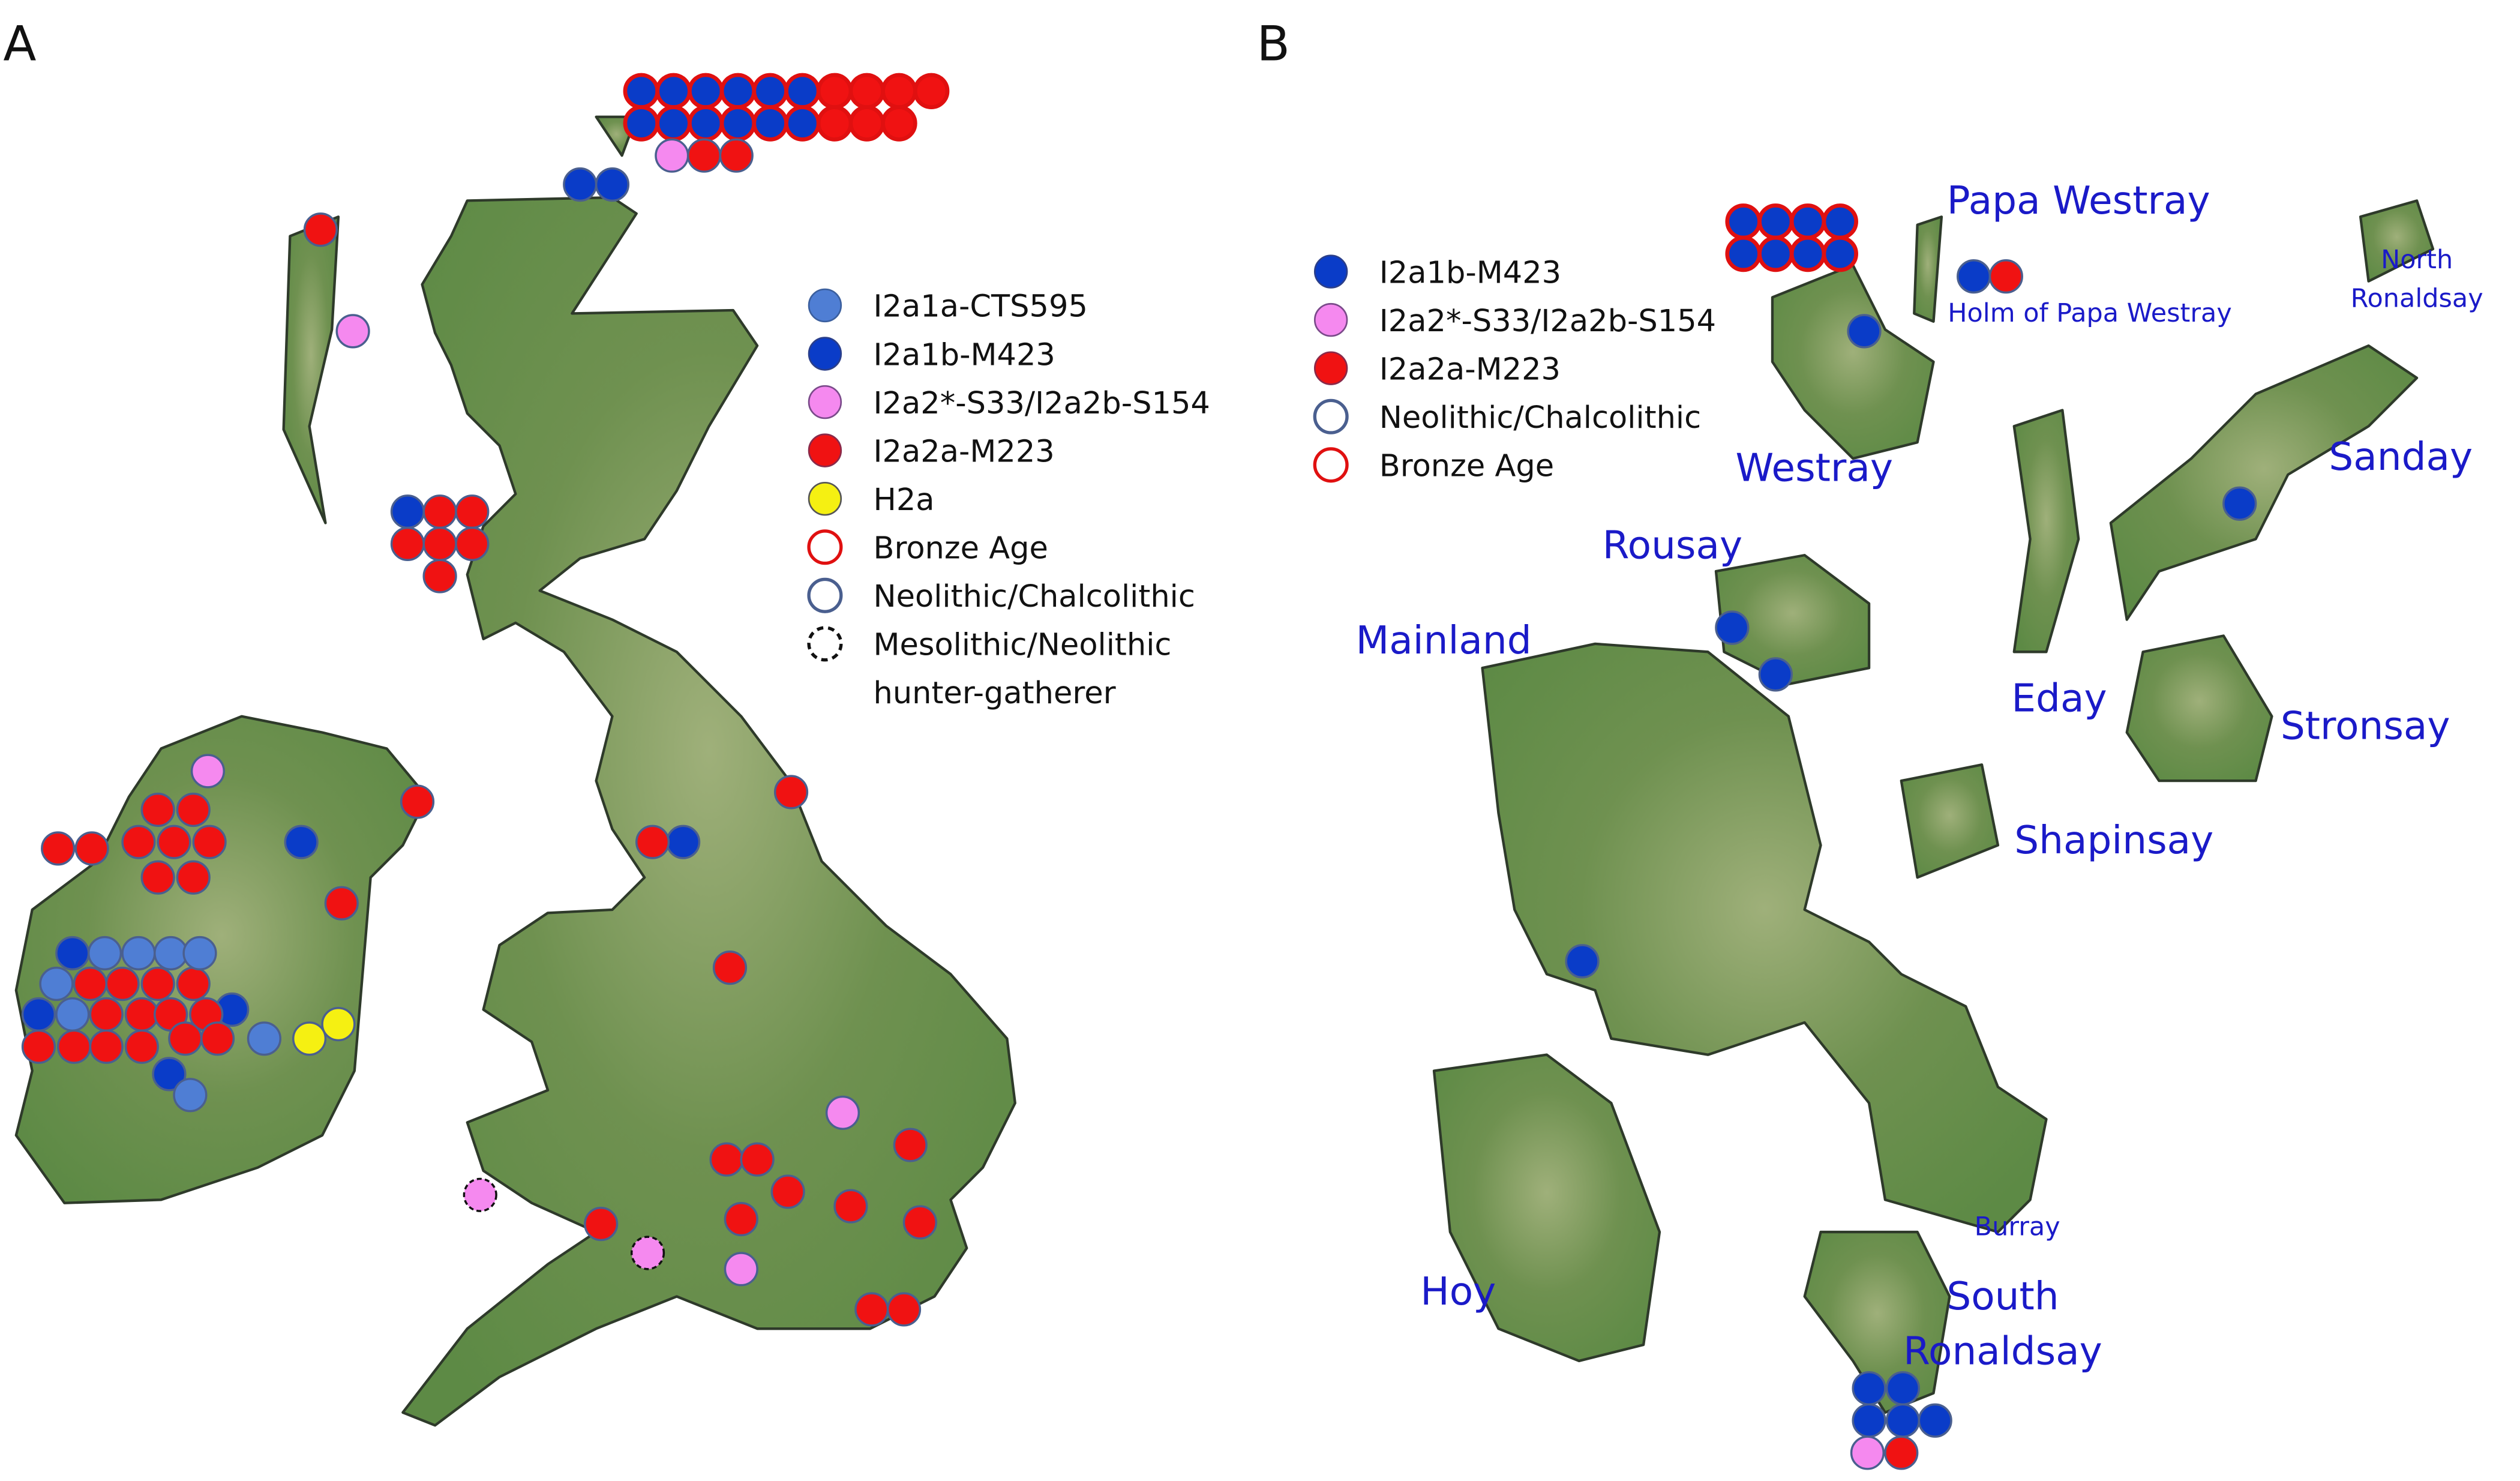 This screenshot has height=1481, width=2520. Describe the element at coordinates (311, 369) in the screenshot. I see `hebrides` at that location.